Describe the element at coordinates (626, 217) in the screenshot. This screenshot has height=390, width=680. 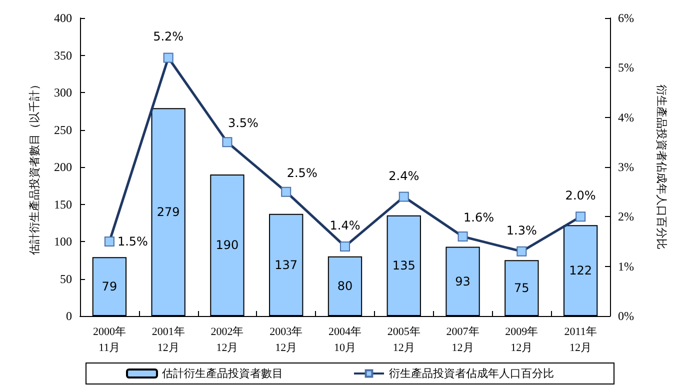
I see `y2-tick-label: 2%` at that location.